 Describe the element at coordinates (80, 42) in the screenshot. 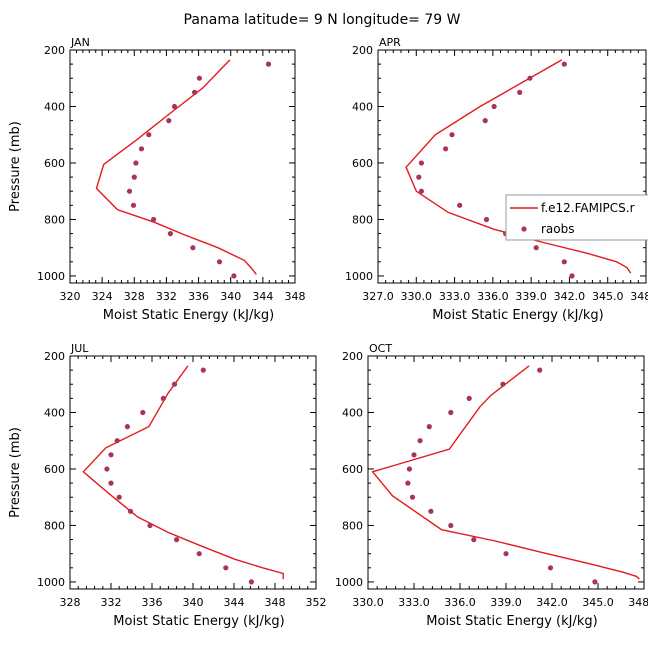

I see `panel-title-jan: JAN` at that location.